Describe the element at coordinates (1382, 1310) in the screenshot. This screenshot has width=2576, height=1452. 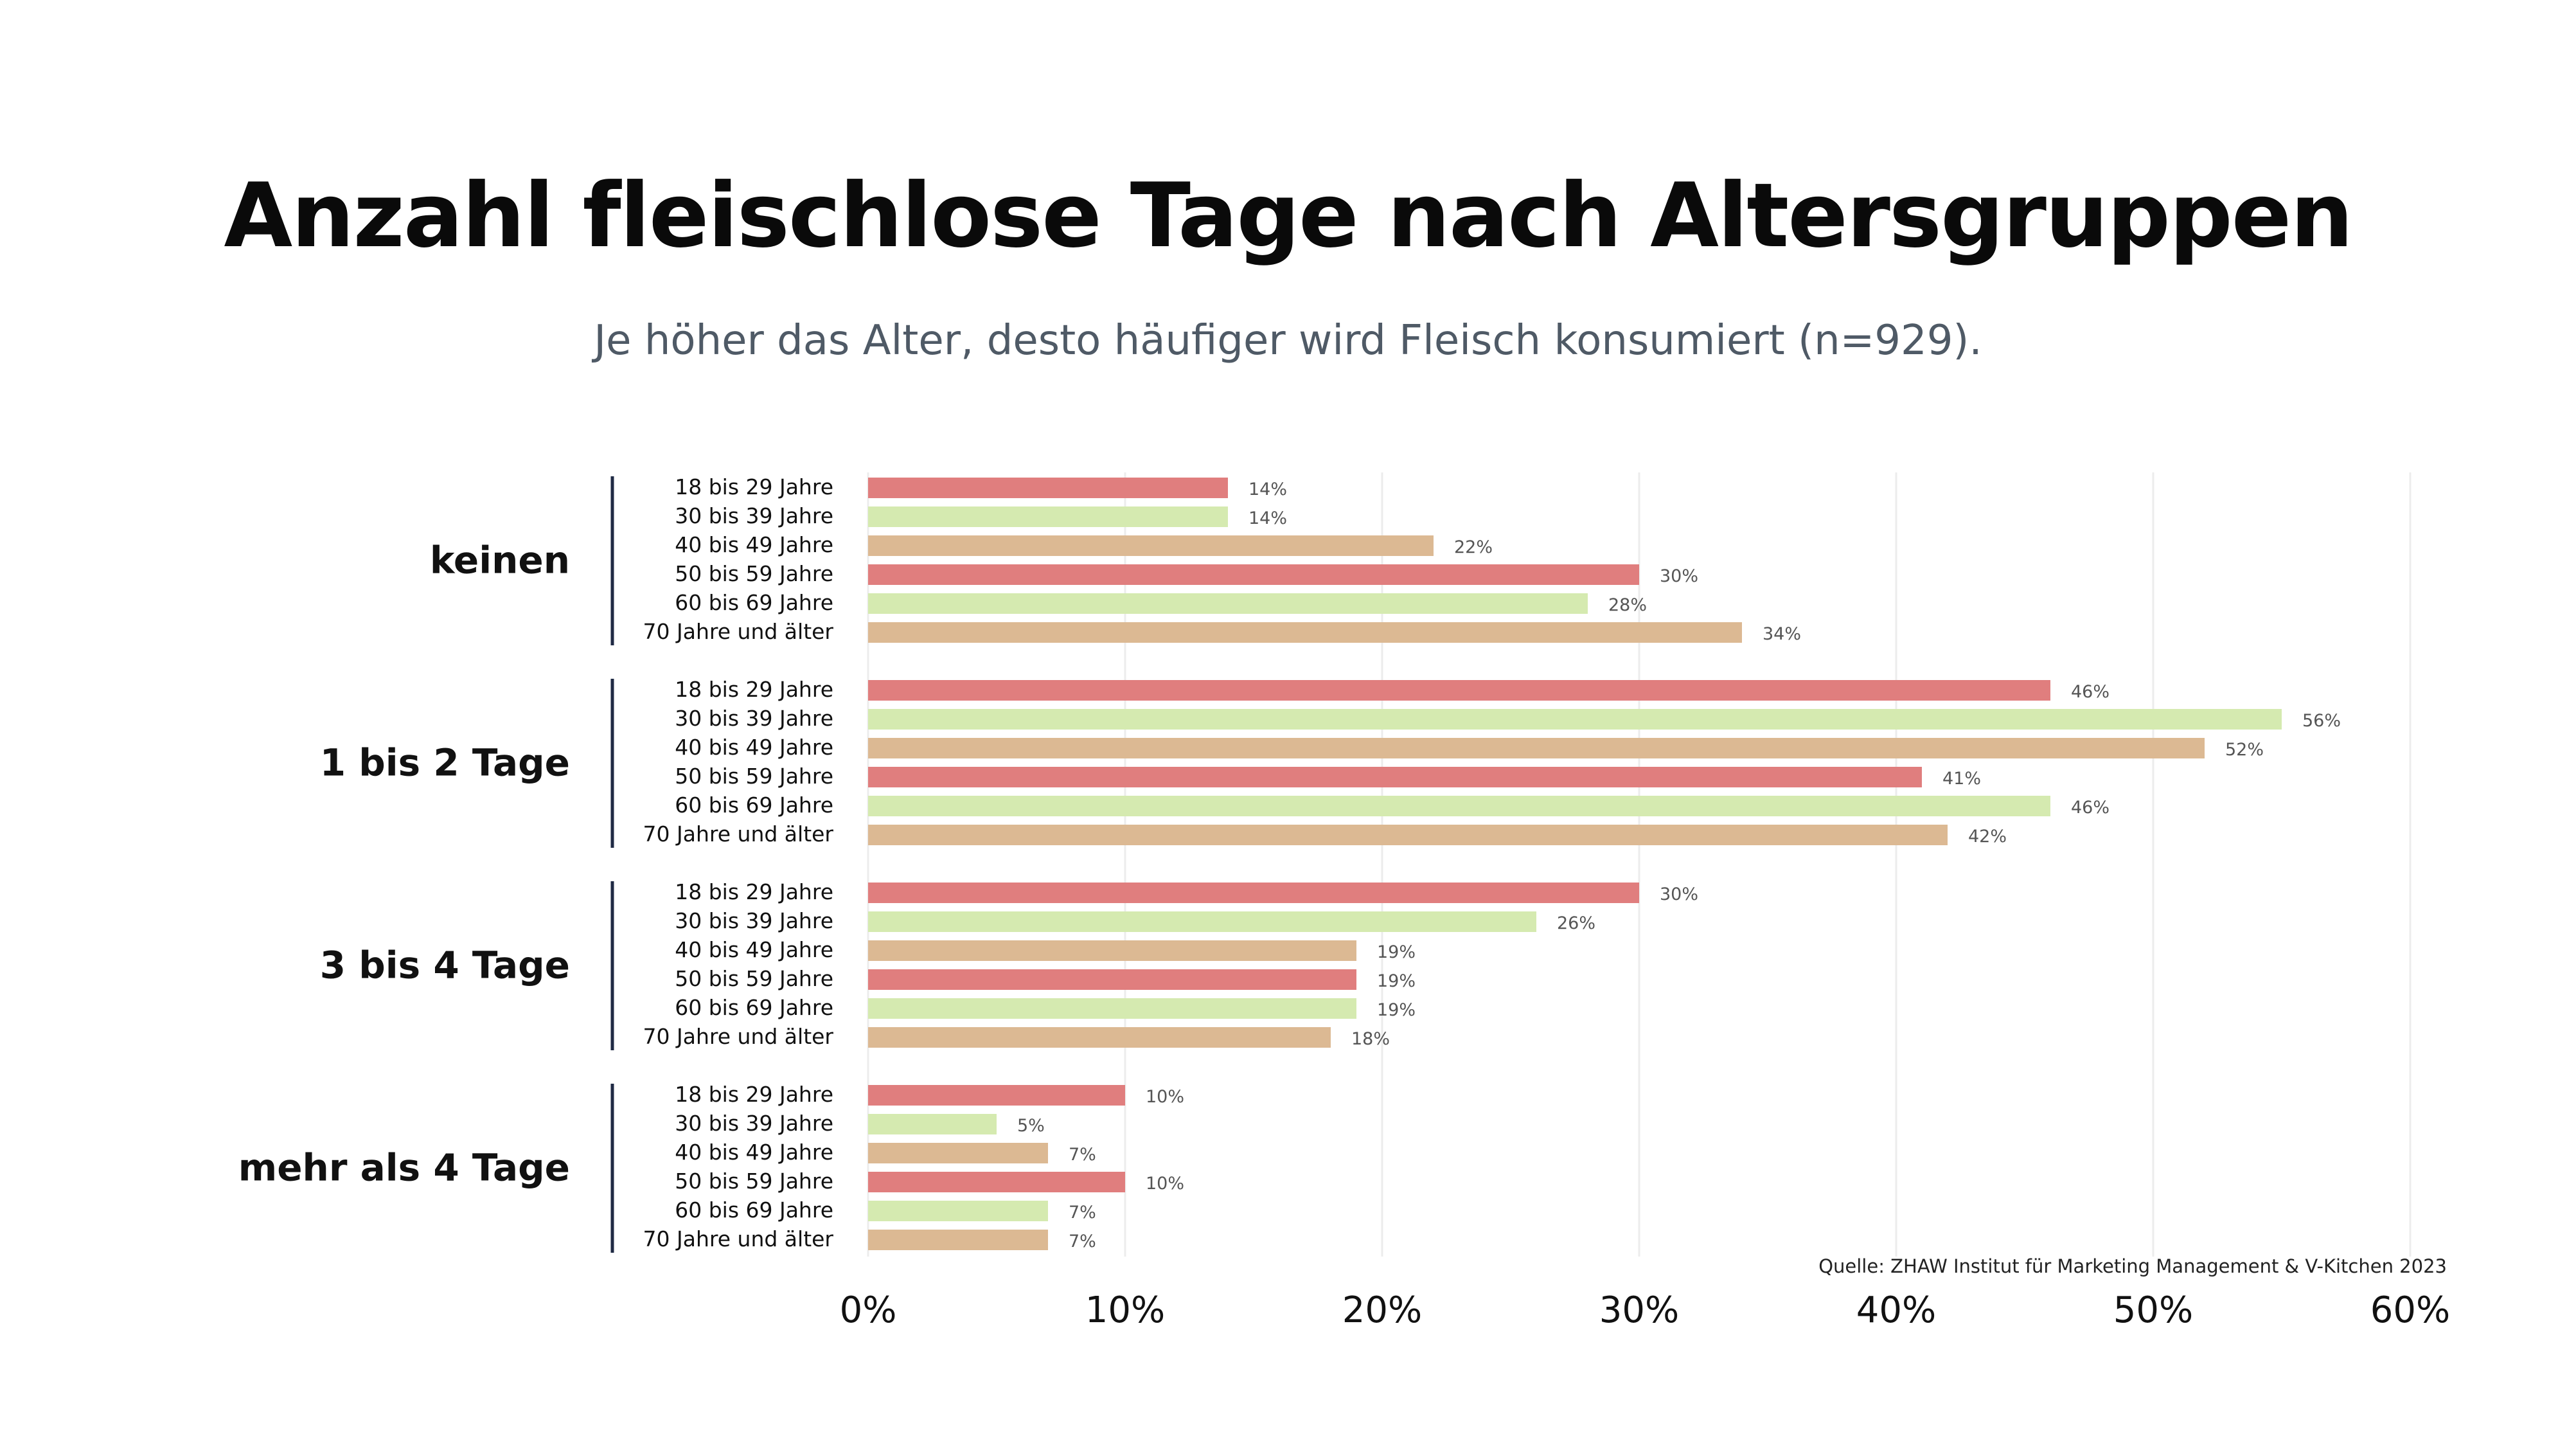
I see `x-tick-label: 20%` at that location.